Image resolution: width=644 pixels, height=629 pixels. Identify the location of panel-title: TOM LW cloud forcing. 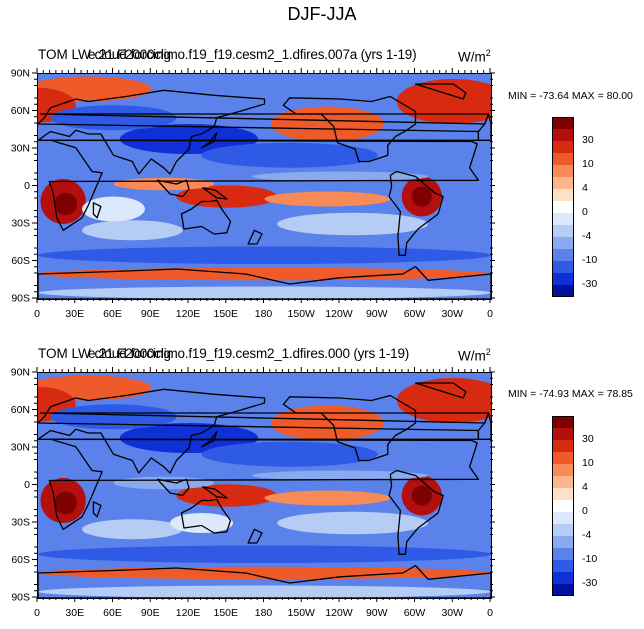
(105, 353).